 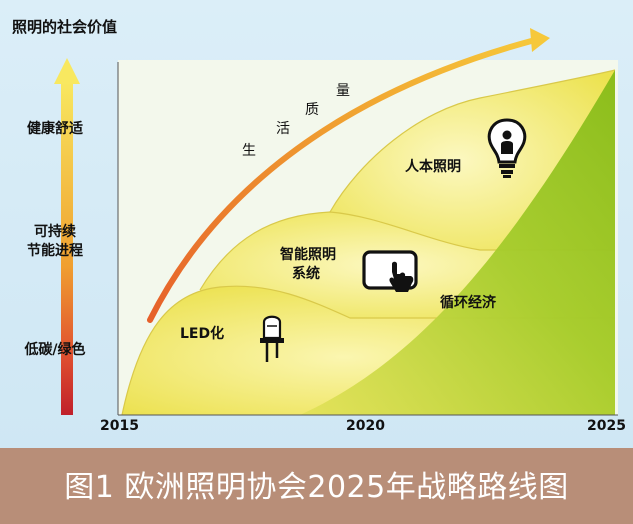 I want to click on figure-caption: 图1 欧洲照明协会2025年战略路线图, so click(x=316, y=487).